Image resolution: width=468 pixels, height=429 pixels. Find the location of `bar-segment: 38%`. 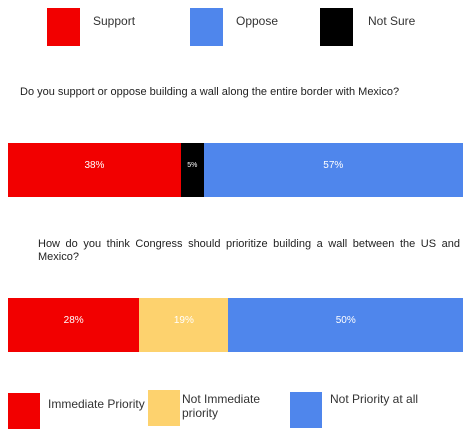

bar-segment: 38% is located at coordinates (94, 170).